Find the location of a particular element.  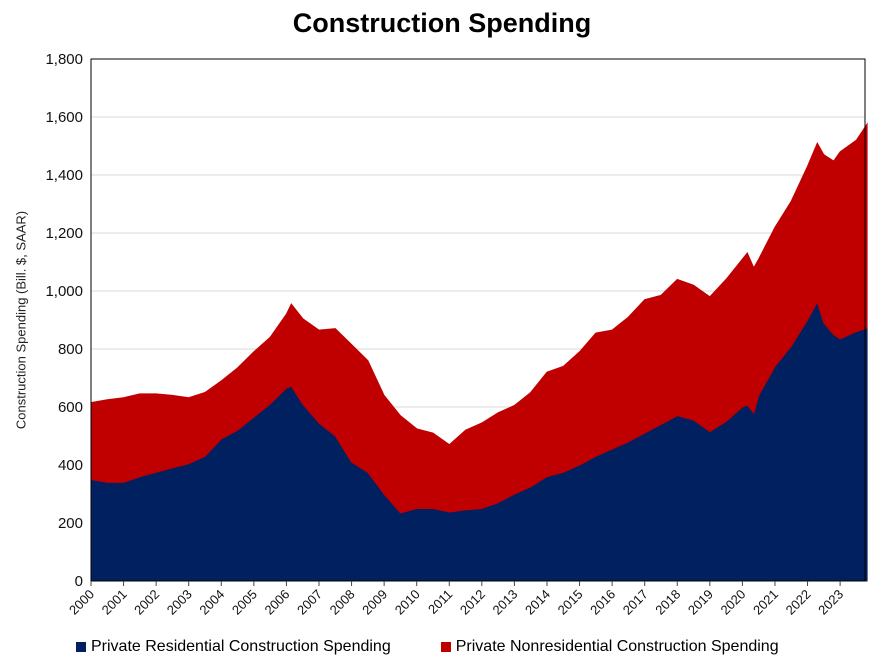

y-tick-label: 0 is located at coordinates (79, 581).